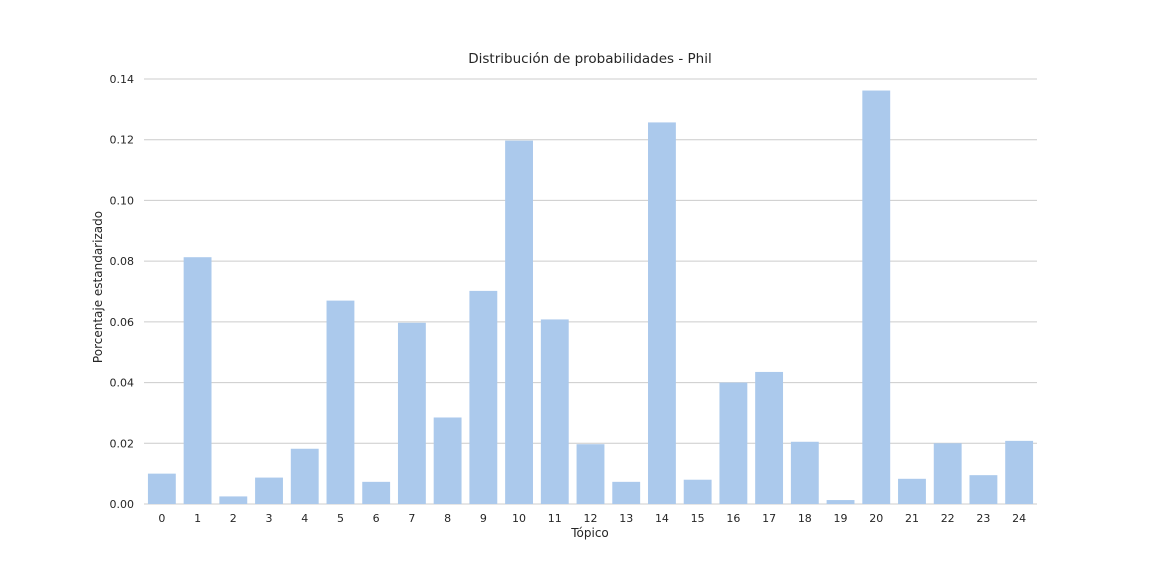 This screenshot has width=1152, height=576. Describe the element at coordinates (589, 533) in the screenshot. I see `x-axis-label: Tópico` at that location.